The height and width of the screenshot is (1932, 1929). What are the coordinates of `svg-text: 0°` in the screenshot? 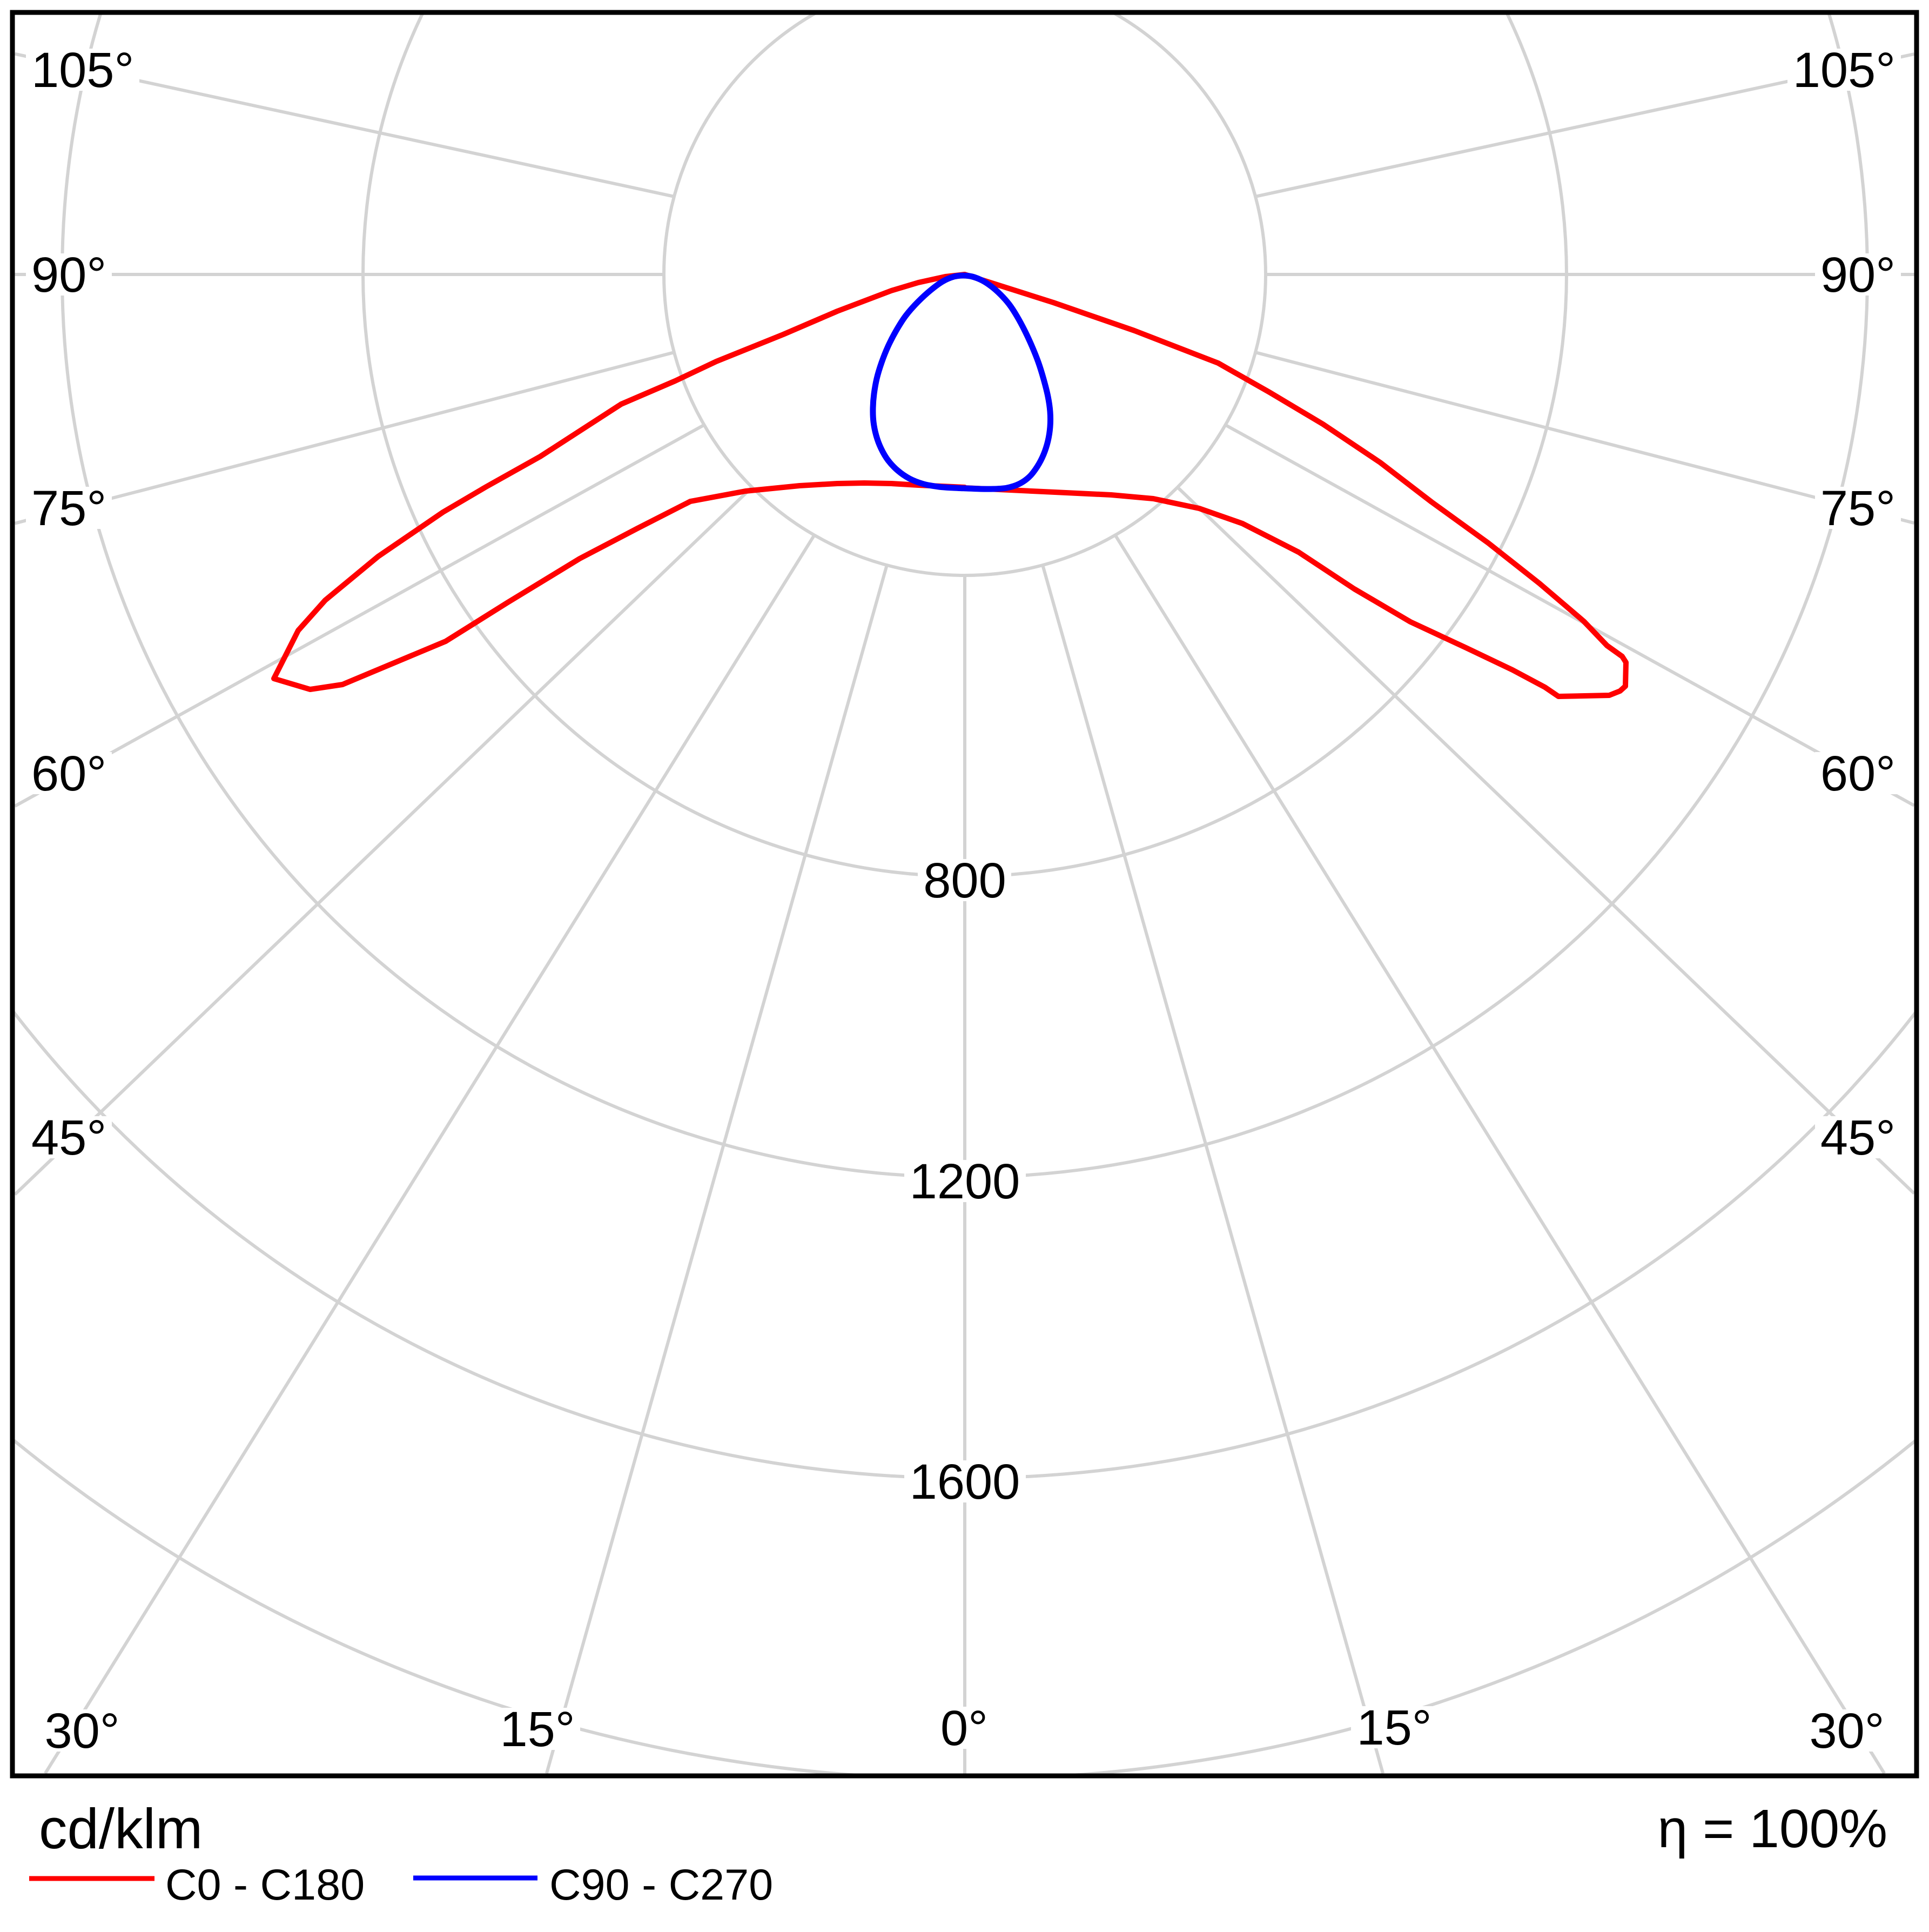 It's located at (964, 1729).